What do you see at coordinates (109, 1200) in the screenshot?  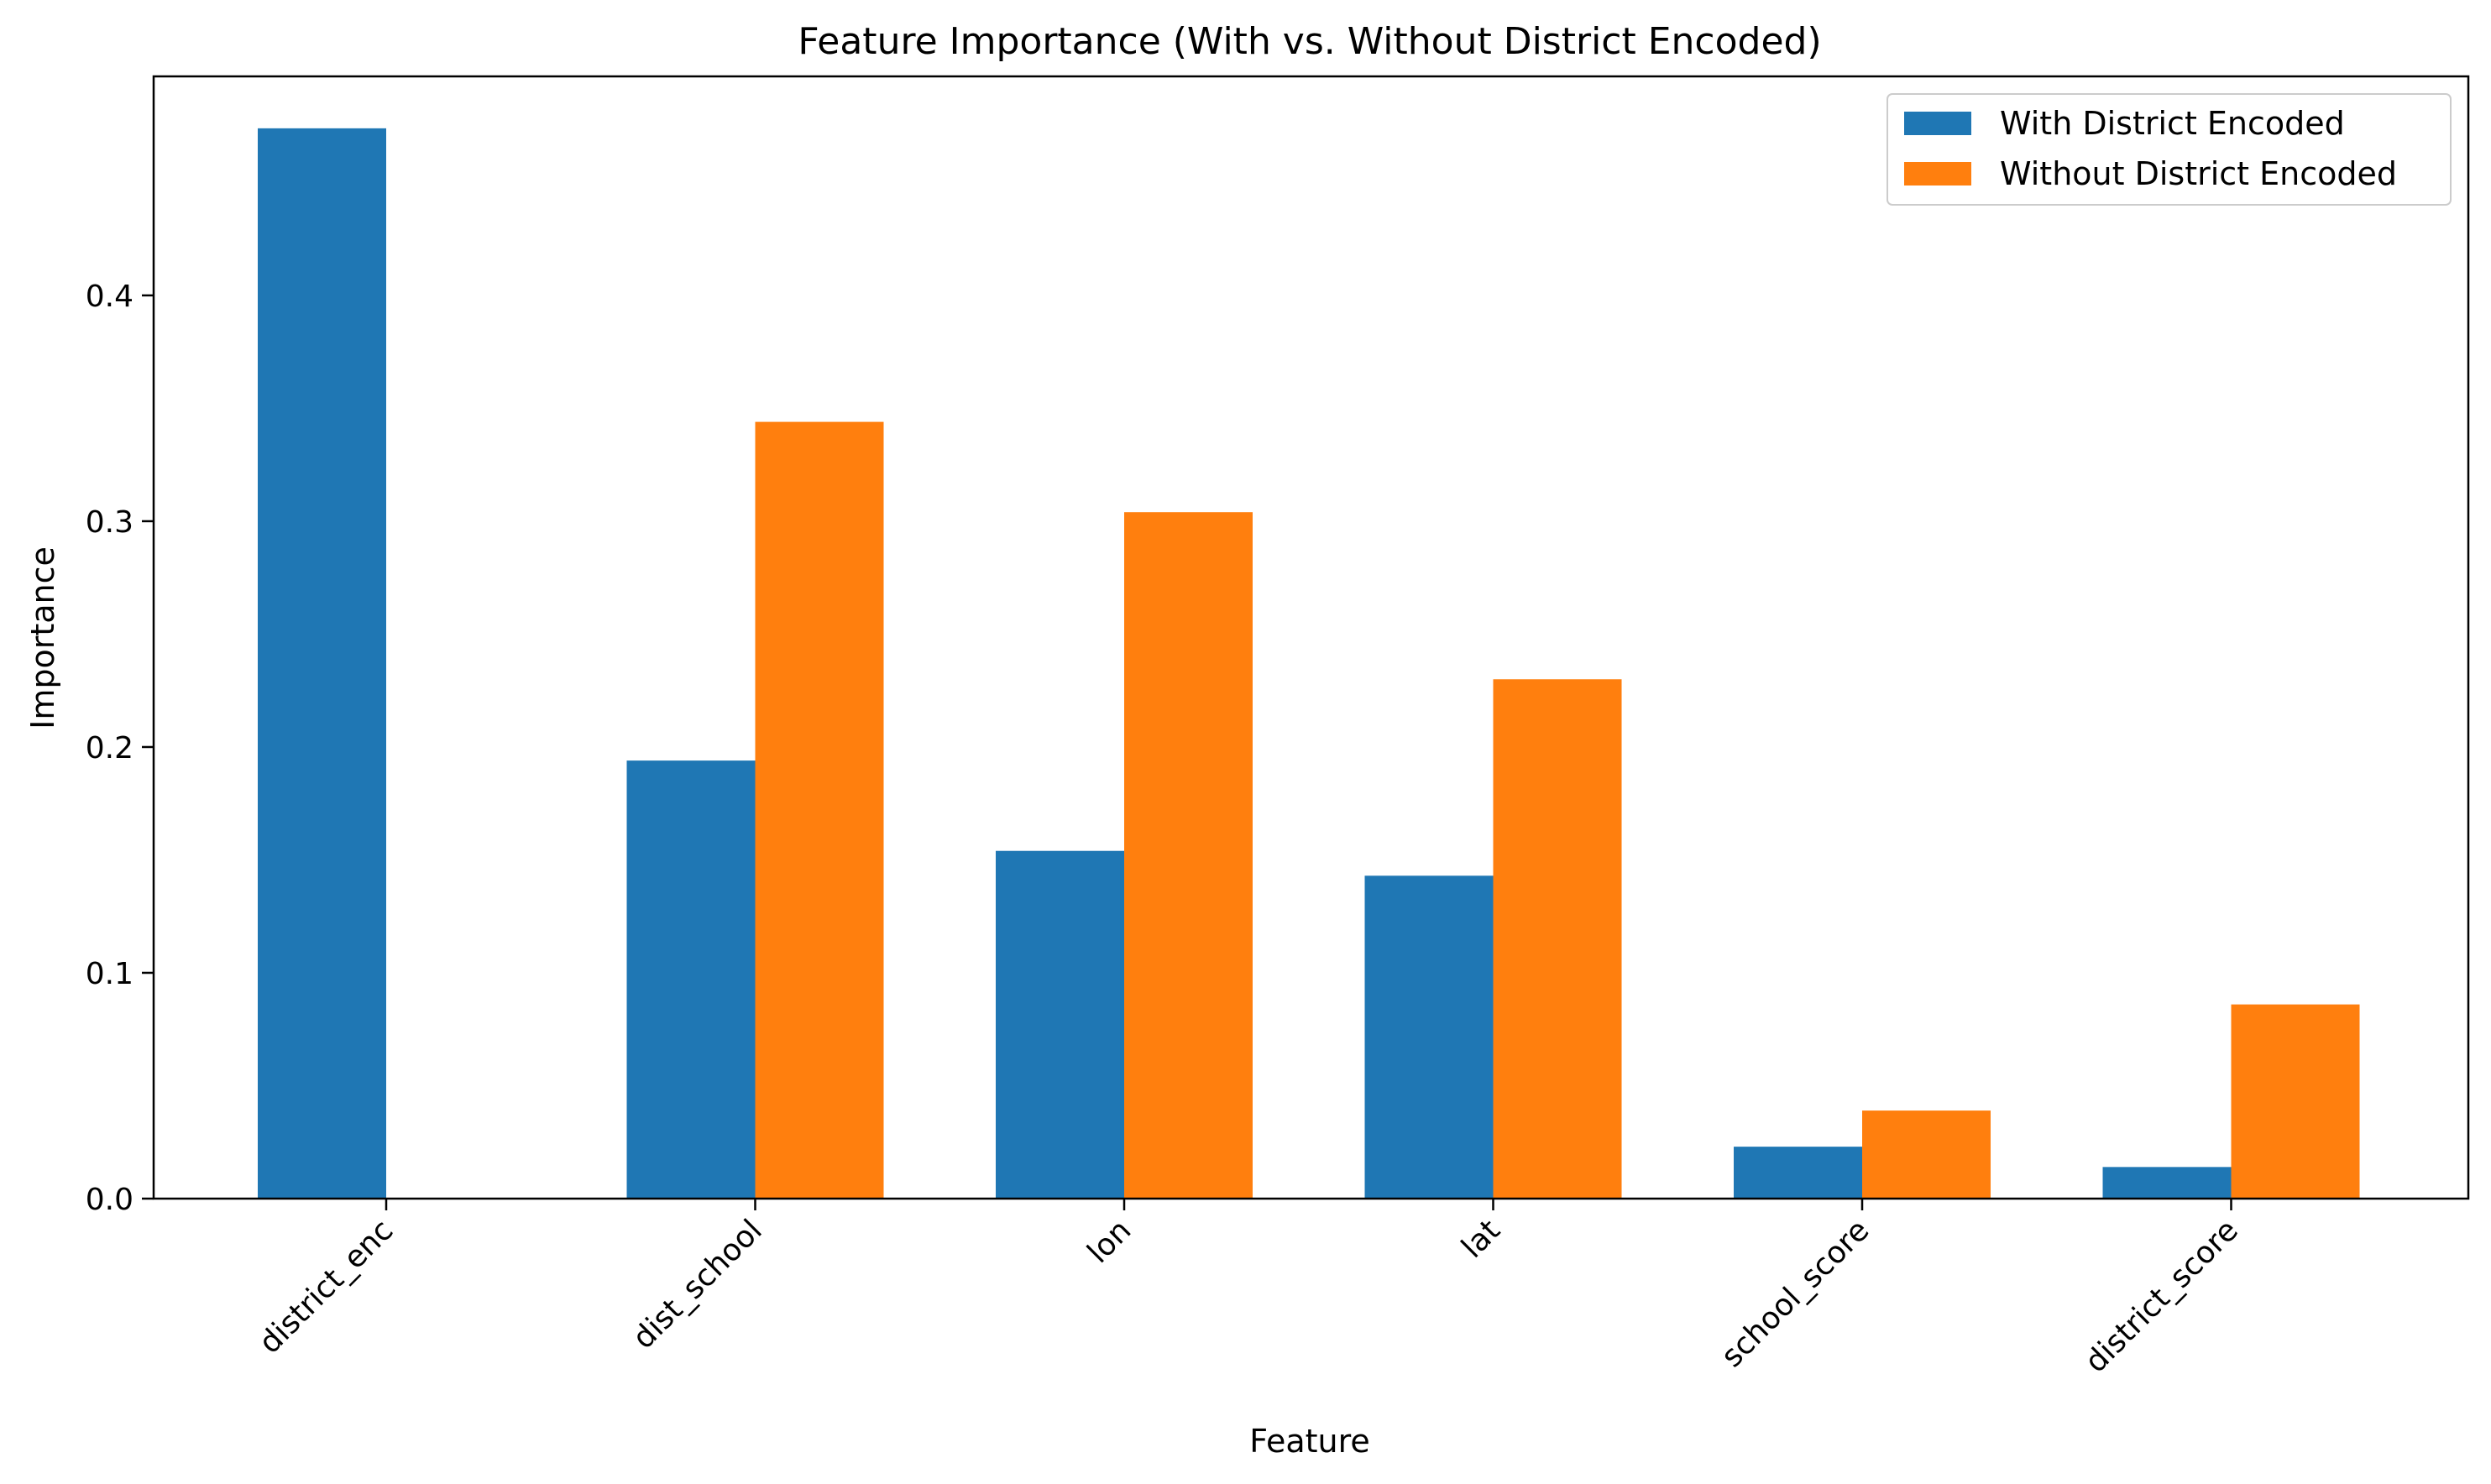 I see `y-tick-label: 0.0` at bounding box center [109, 1200].